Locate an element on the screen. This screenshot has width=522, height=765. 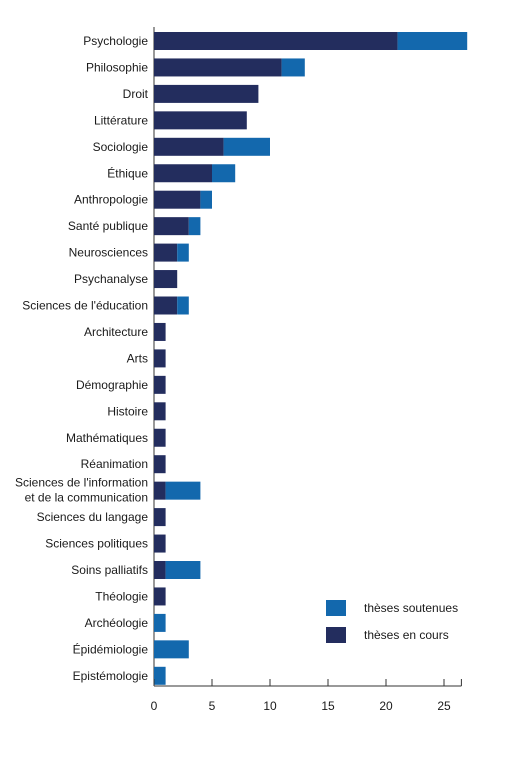
category-label: Démographie is located at coordinates (112, 385).